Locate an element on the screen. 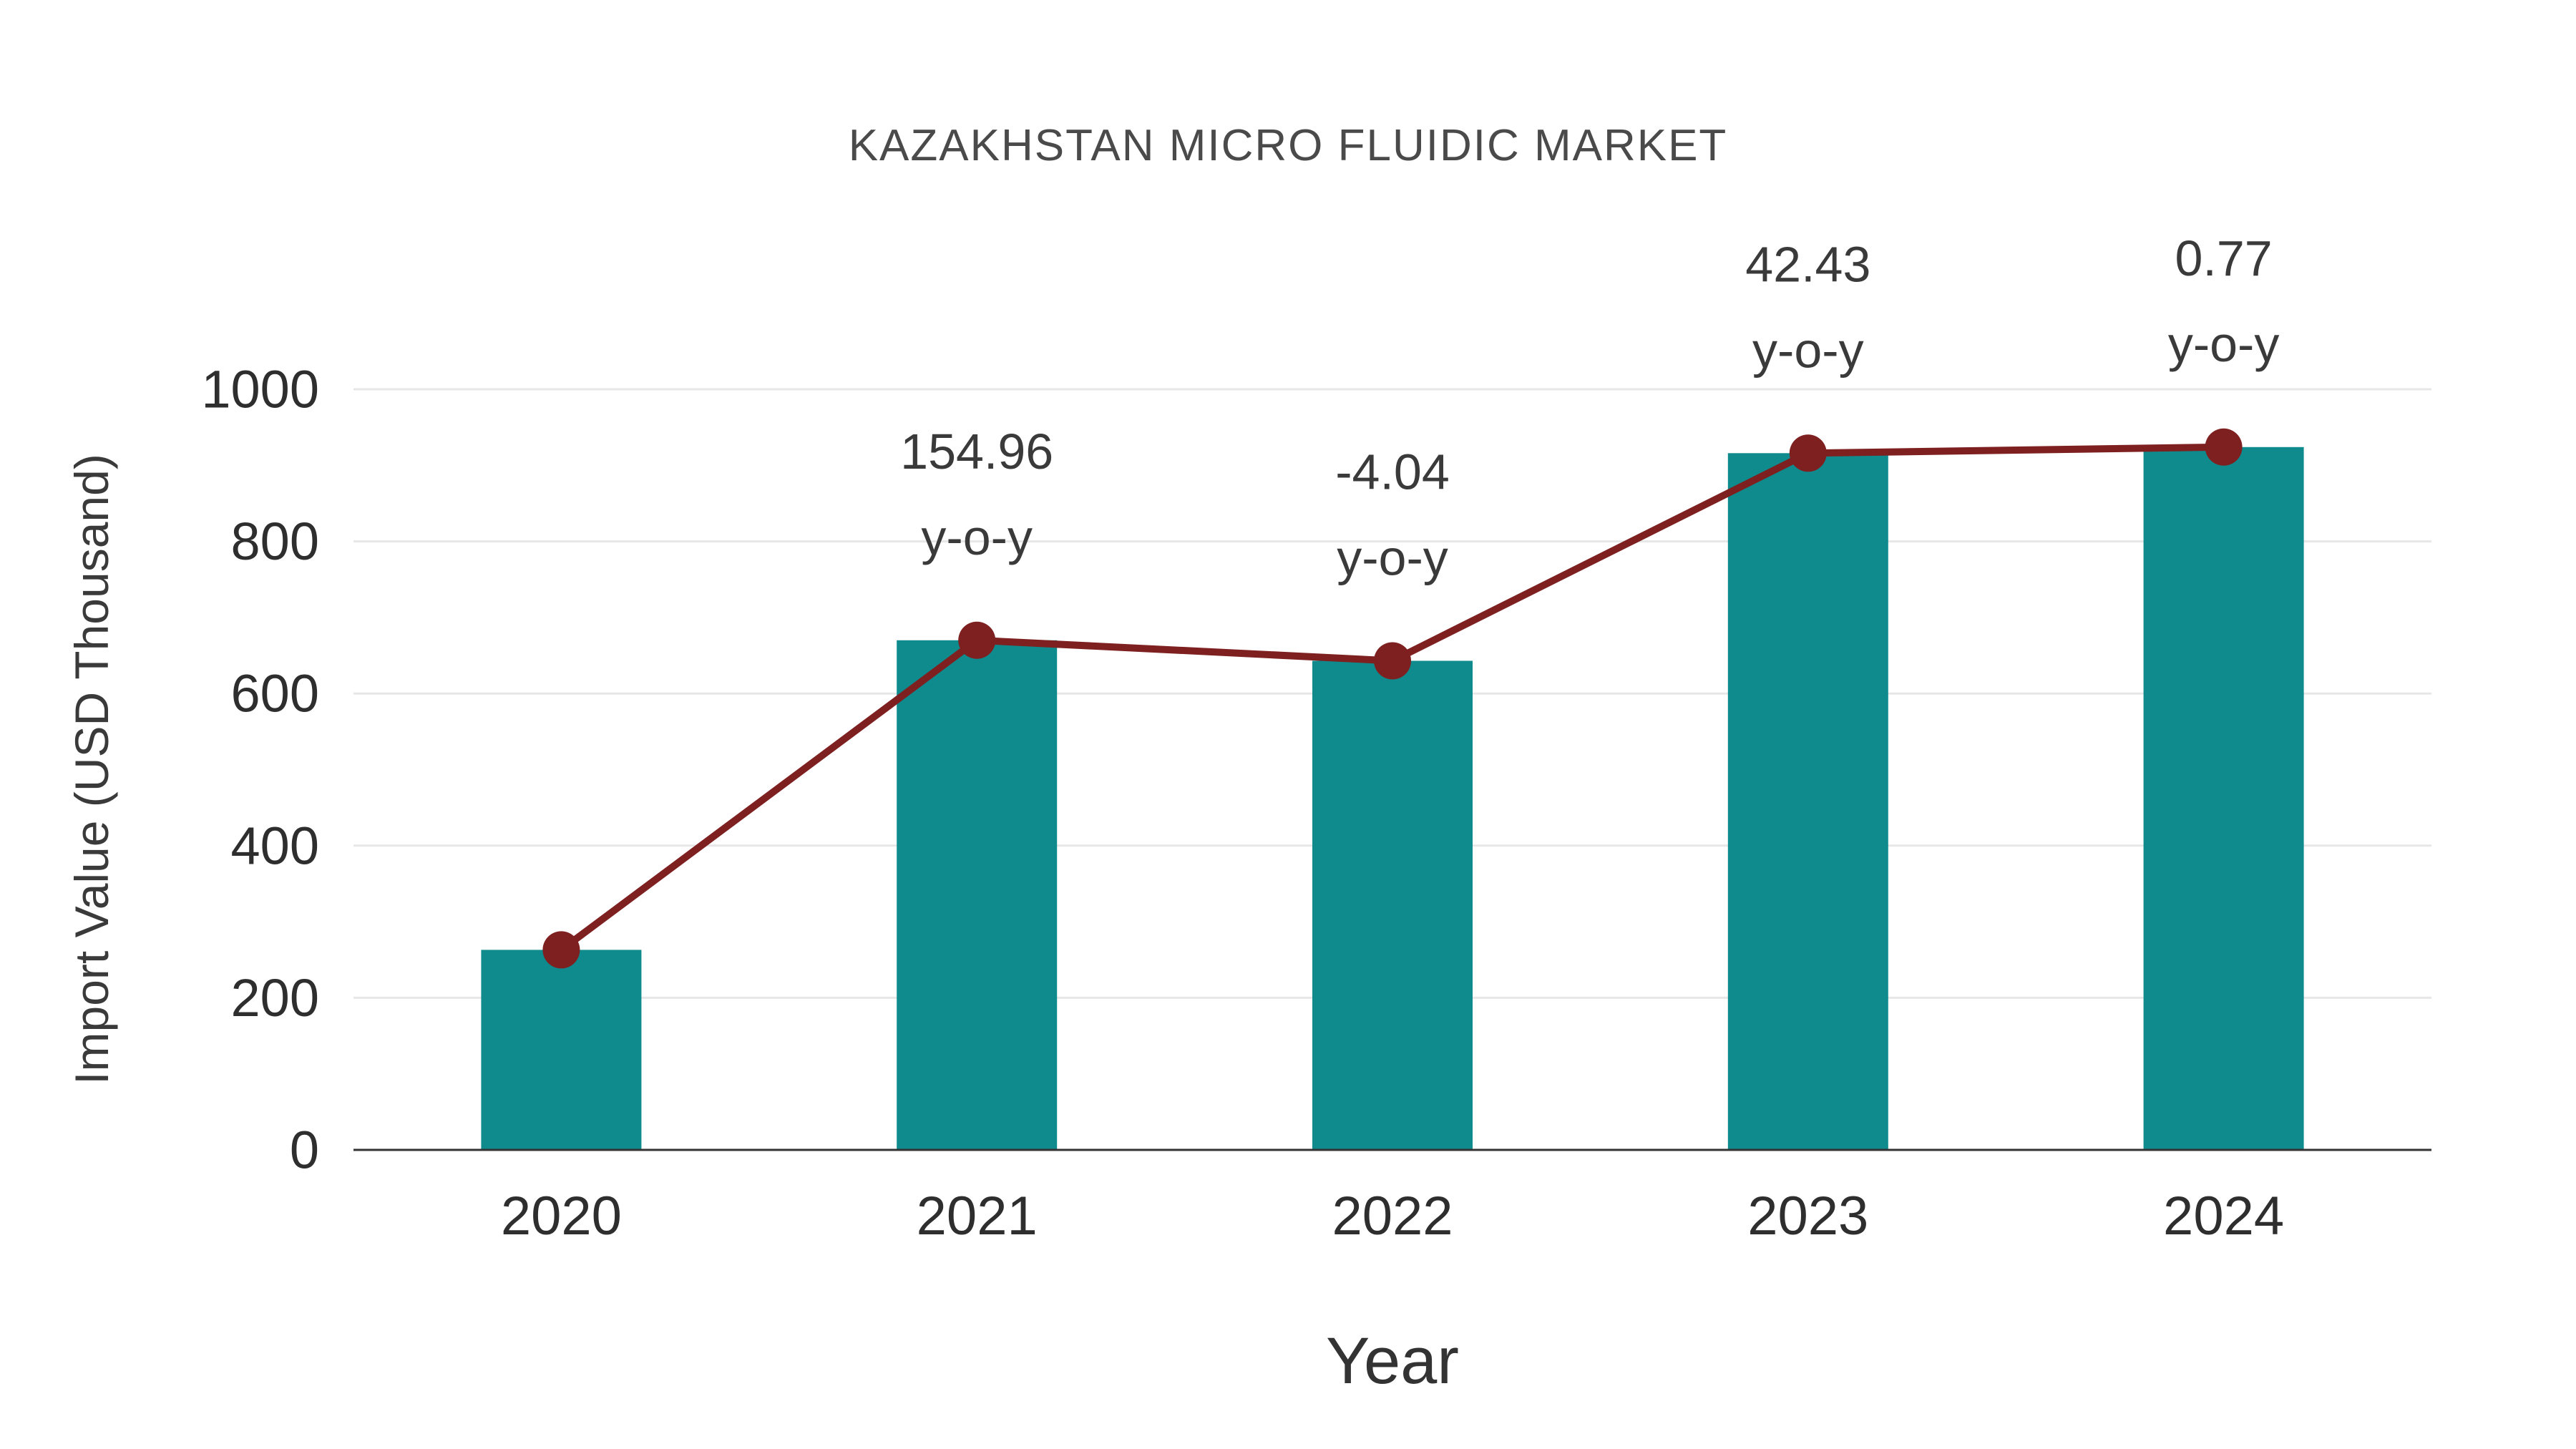 This screenshot has width=2576, height=1449. y-tick-label: 200 is located at coordinates (275, 998).